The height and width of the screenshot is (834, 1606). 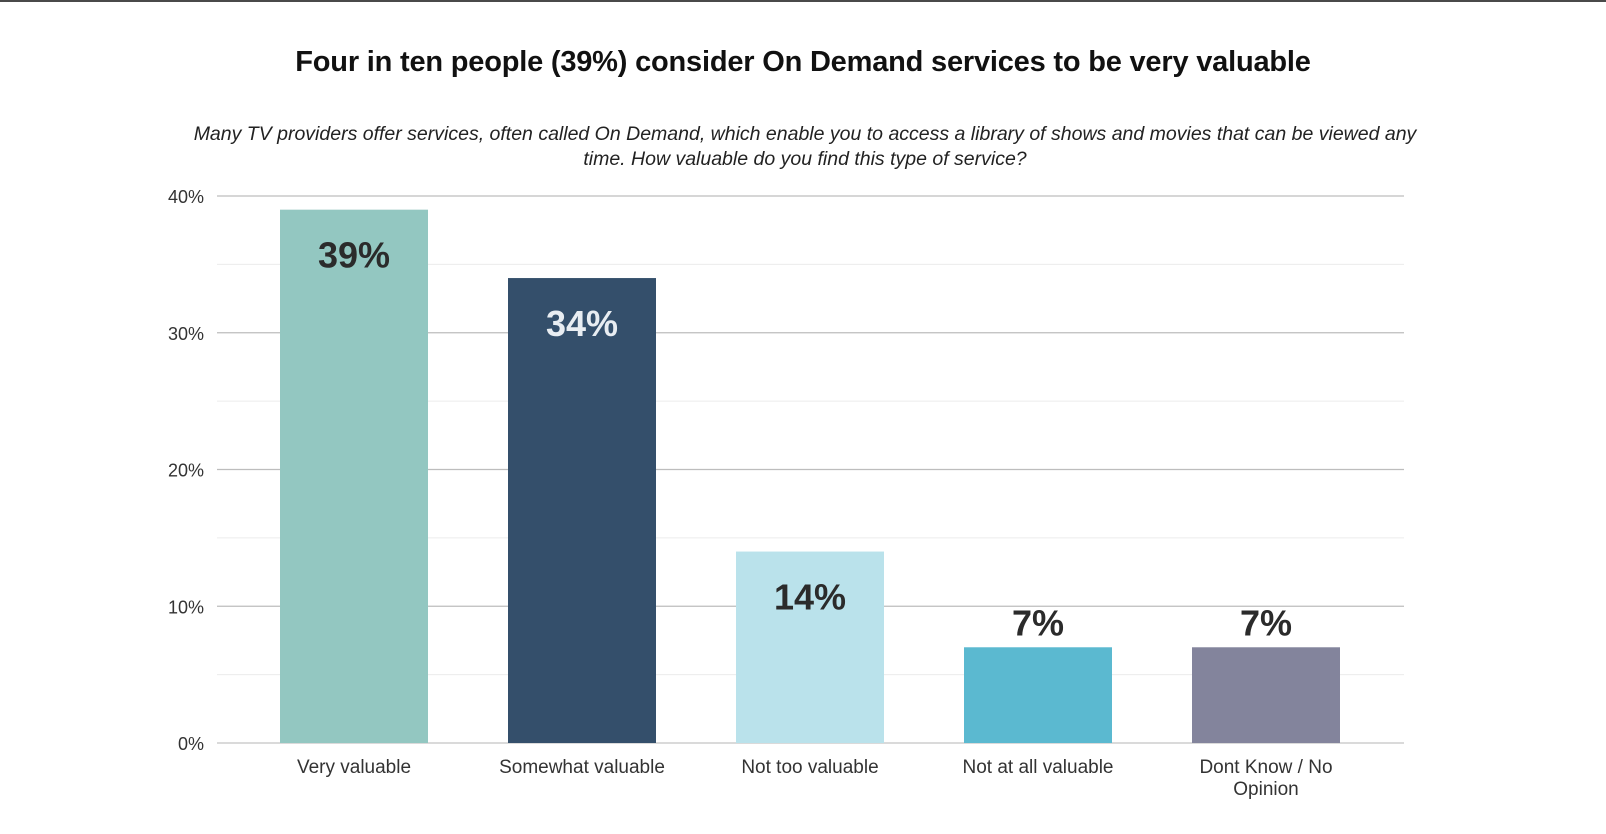 I want to click on data-label: 14%, so click(x=810, y=597).